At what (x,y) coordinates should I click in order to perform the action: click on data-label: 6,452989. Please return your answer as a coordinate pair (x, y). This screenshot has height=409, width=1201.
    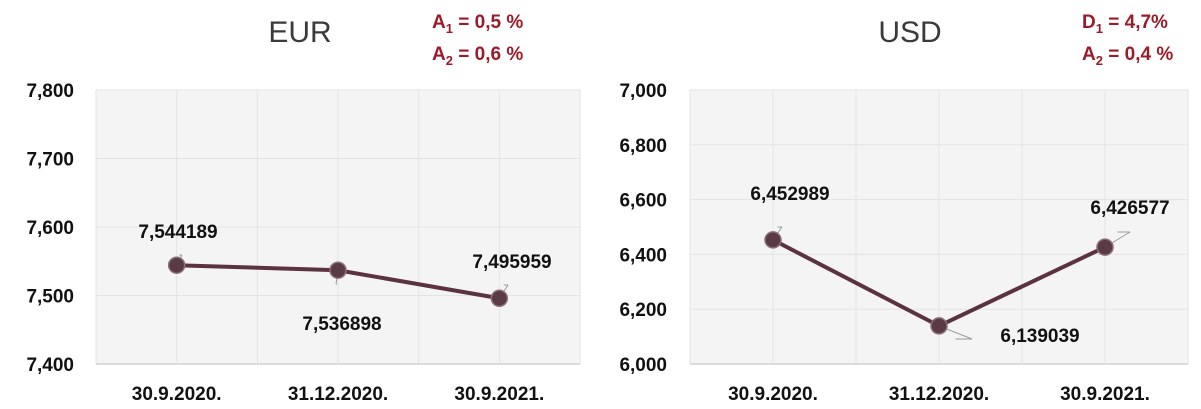
    Looking at the image, I should click on (789, 194).